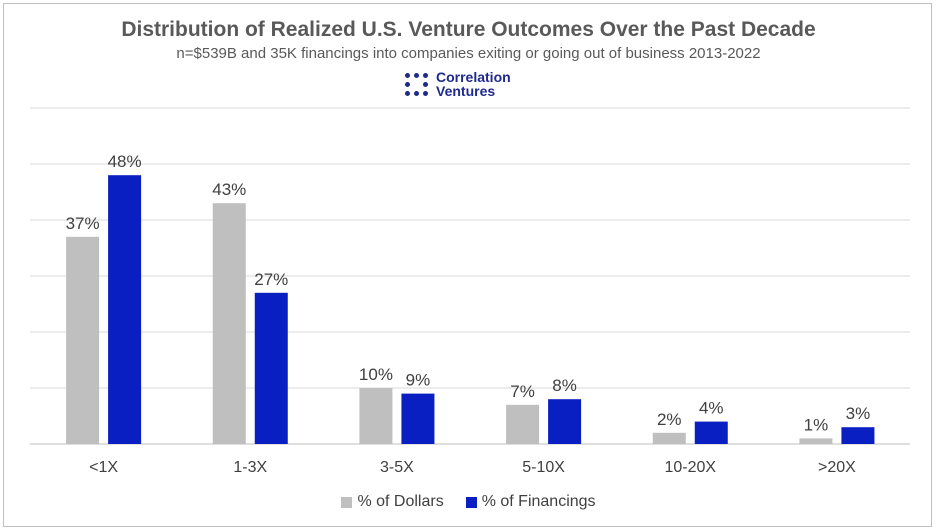 This screenshot has height=532, width=937. I want to click on correlation-ventures-logo: Correlation Ventures, so click(458, 84).